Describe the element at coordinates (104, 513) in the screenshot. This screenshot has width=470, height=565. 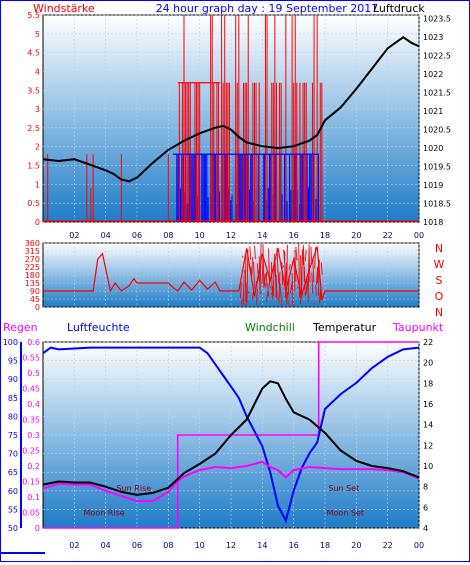
I see `annotation-label: Moon Rise` at that location.